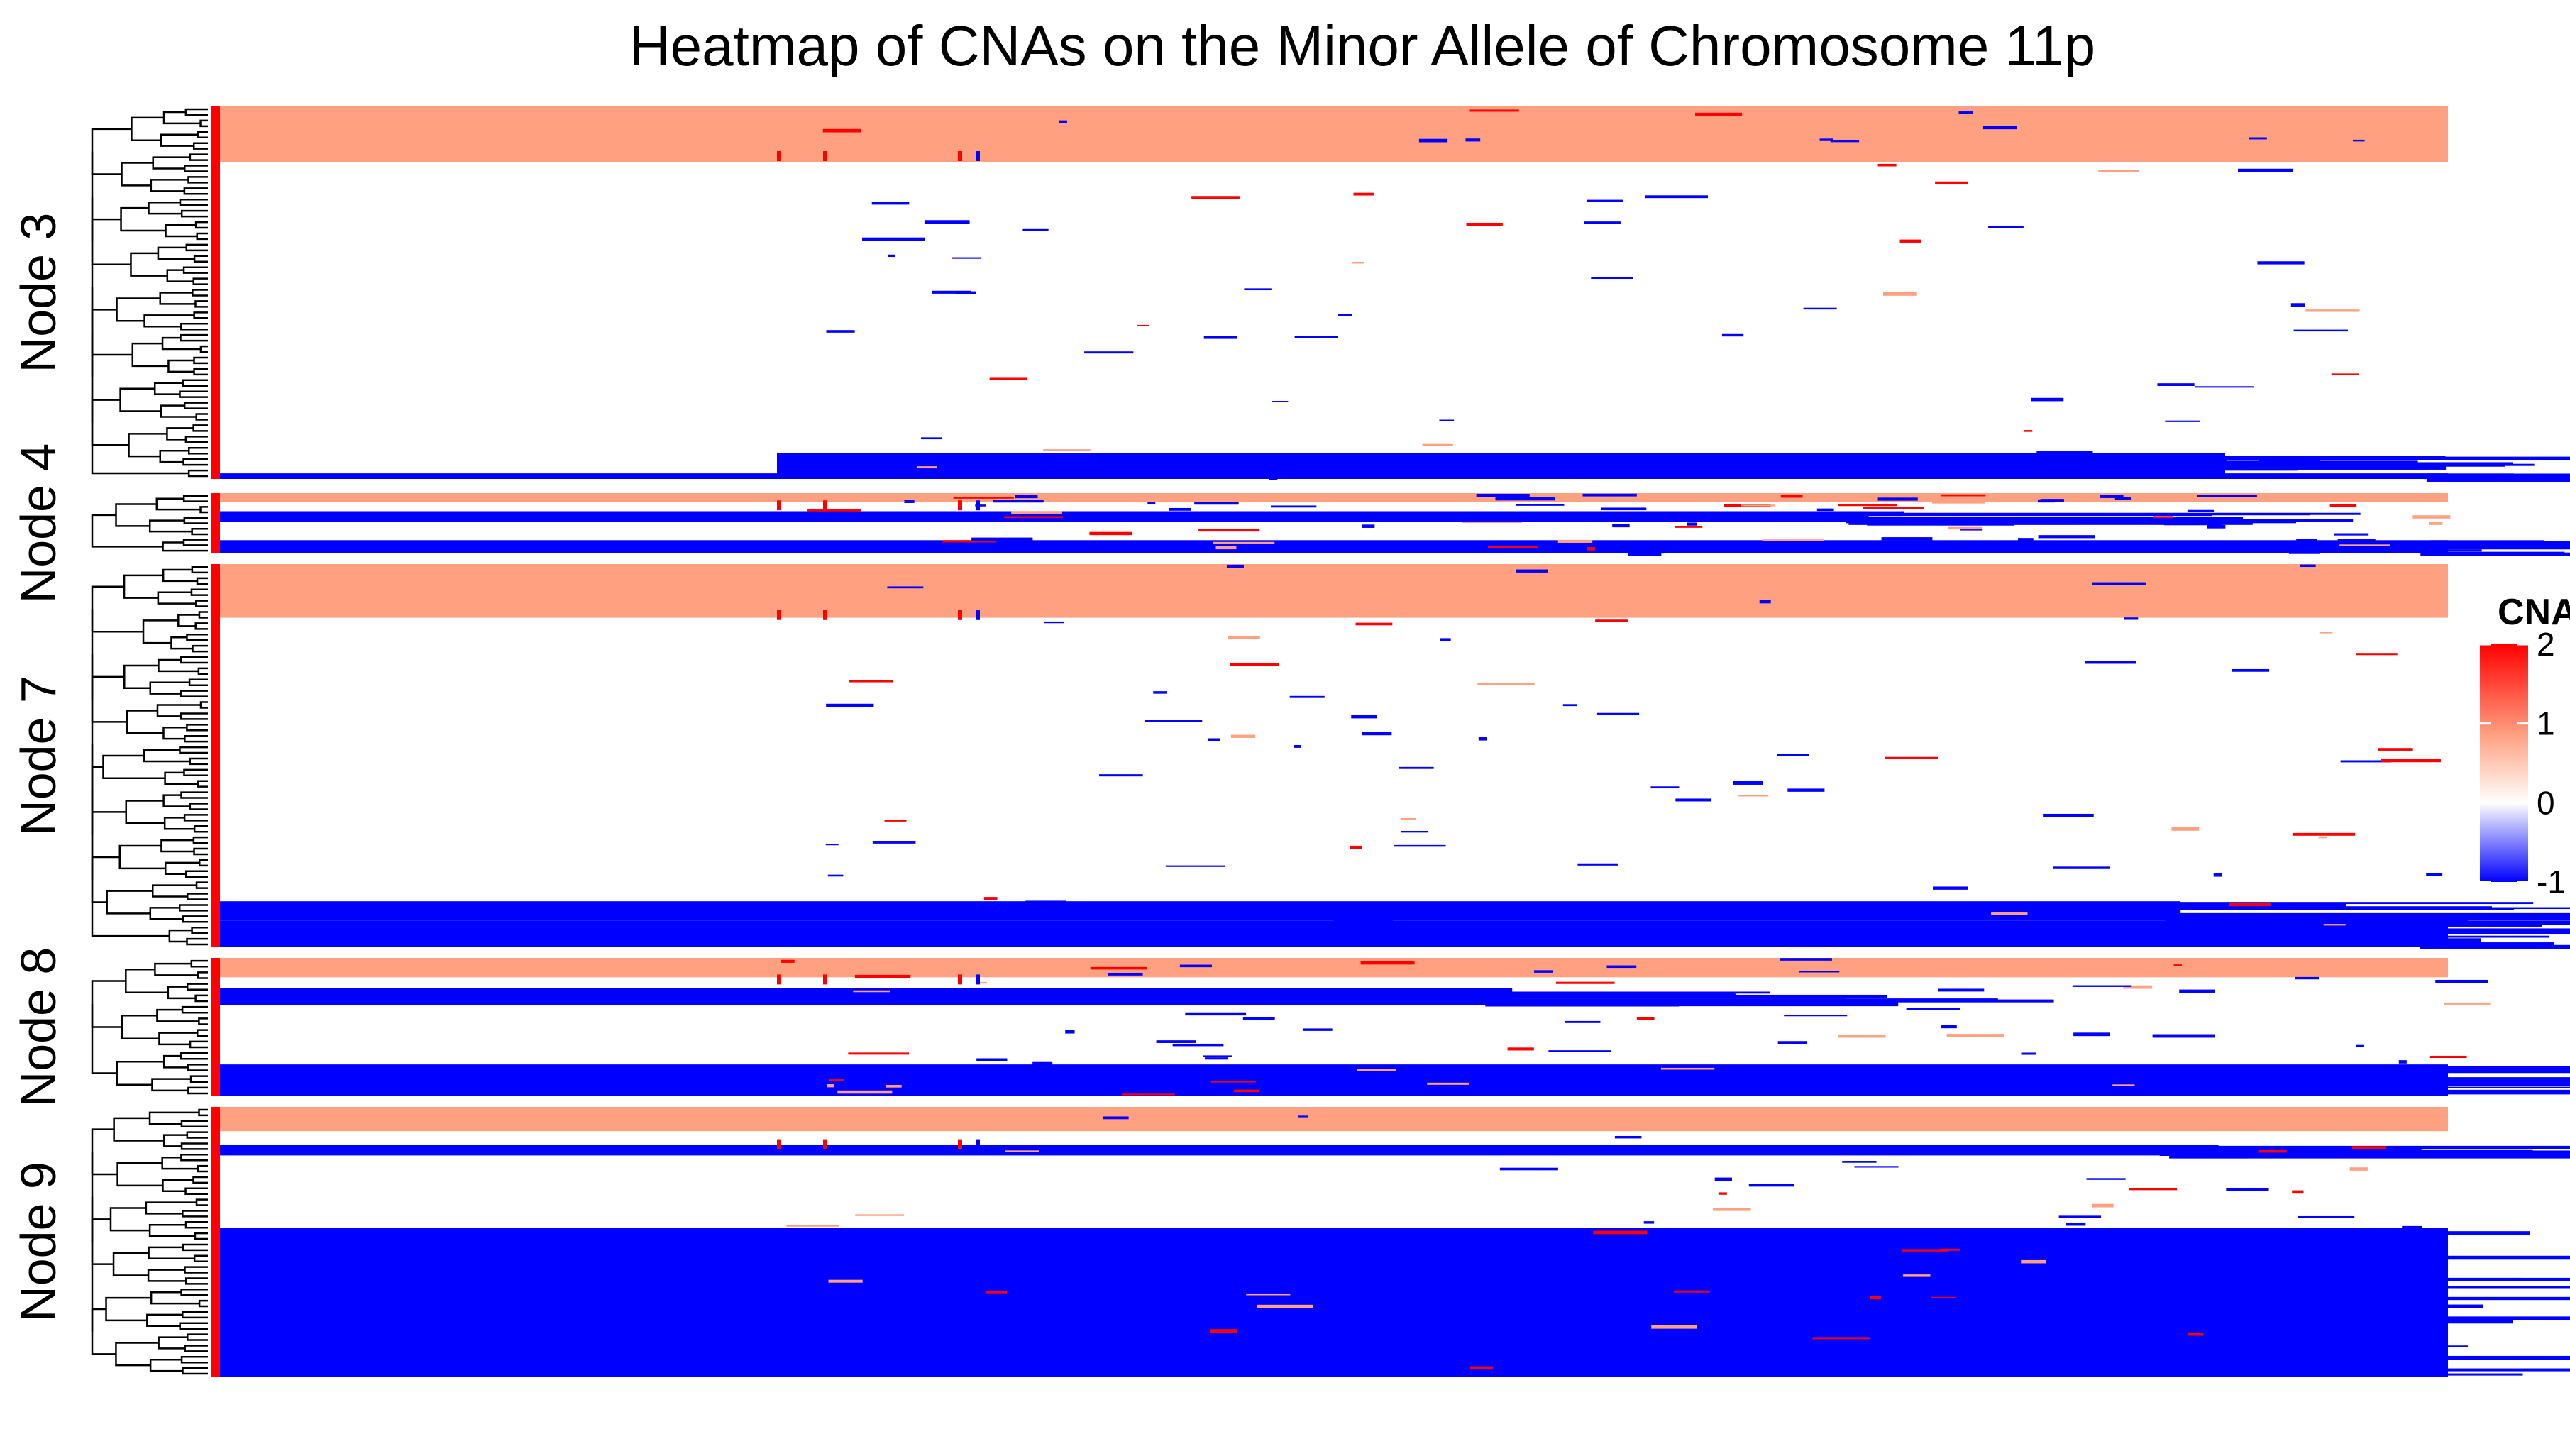 The height and width of the screenshot is (1456, 2570). Describe the element at coordinates (2534, 612) in the screenshot. I see `legend-title: CNA` at that location.